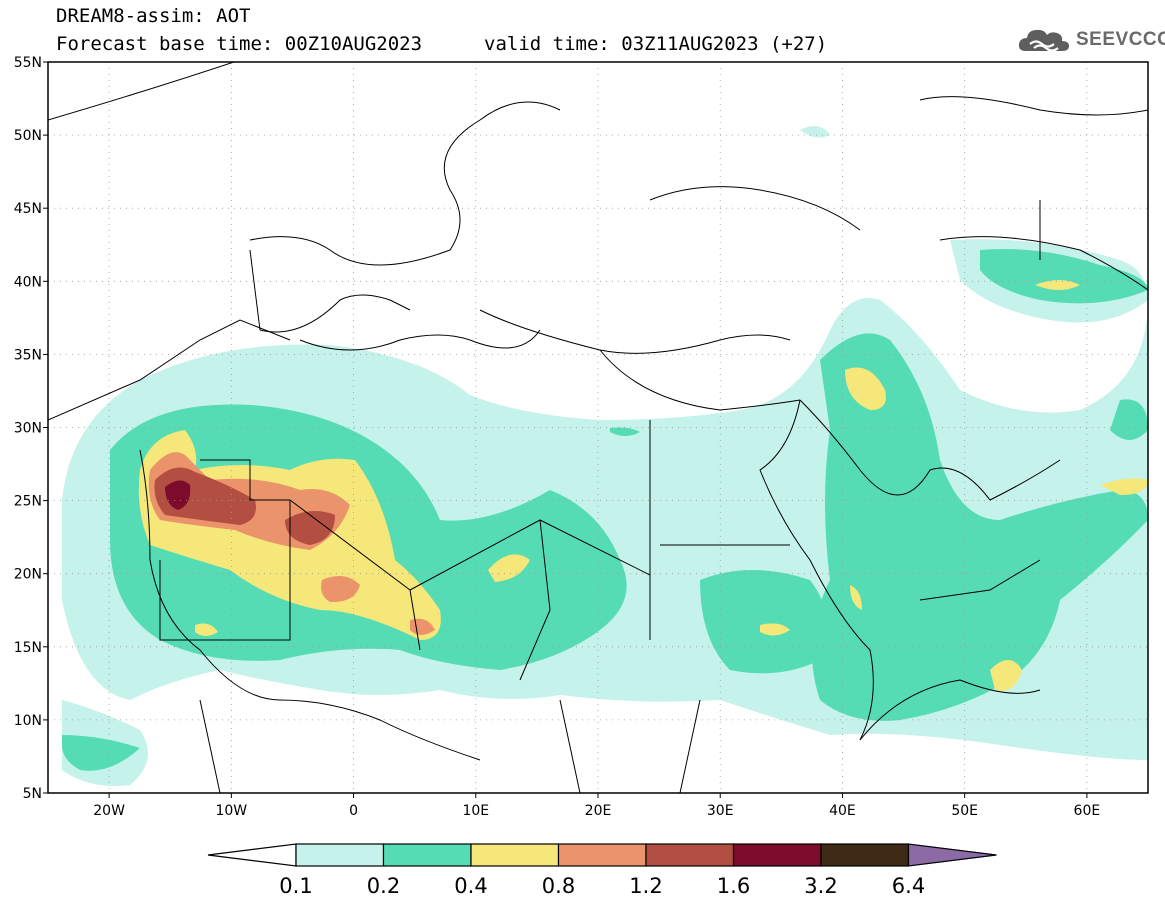 The height and width of the screenshot is (905, 1165). I want to click on lon-label: 10W, so click(231, 811).